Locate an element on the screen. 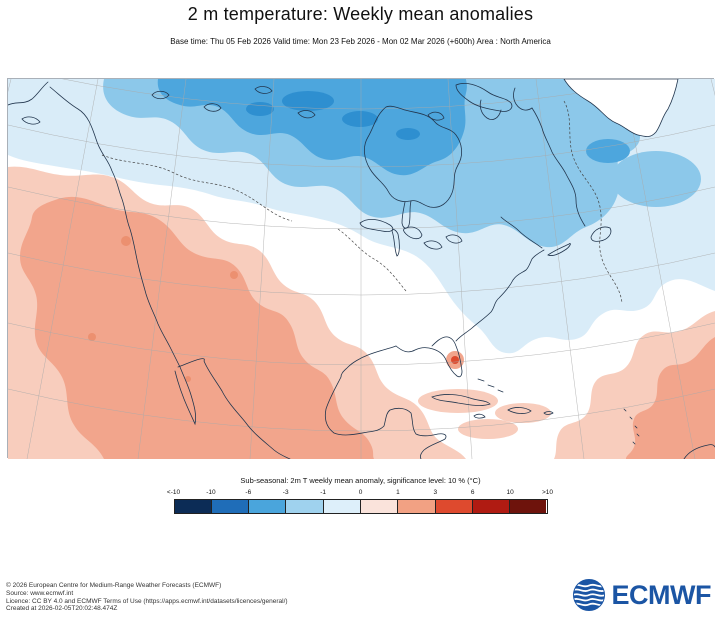  legend-tick-label: -3 is located at coordinates (285, 492).